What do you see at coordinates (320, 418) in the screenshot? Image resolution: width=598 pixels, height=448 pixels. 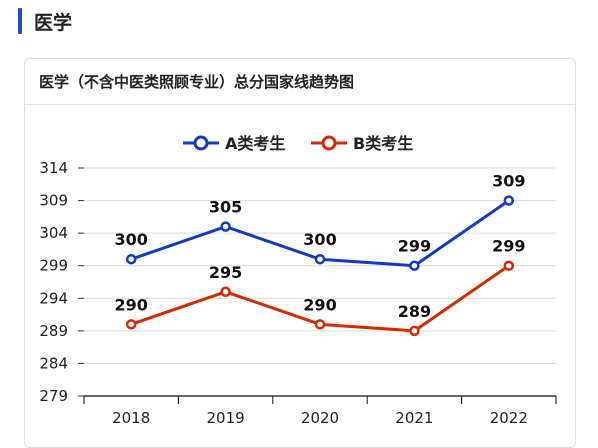 I see `x-tick-label: 2020` at bounding box center [320, 418].